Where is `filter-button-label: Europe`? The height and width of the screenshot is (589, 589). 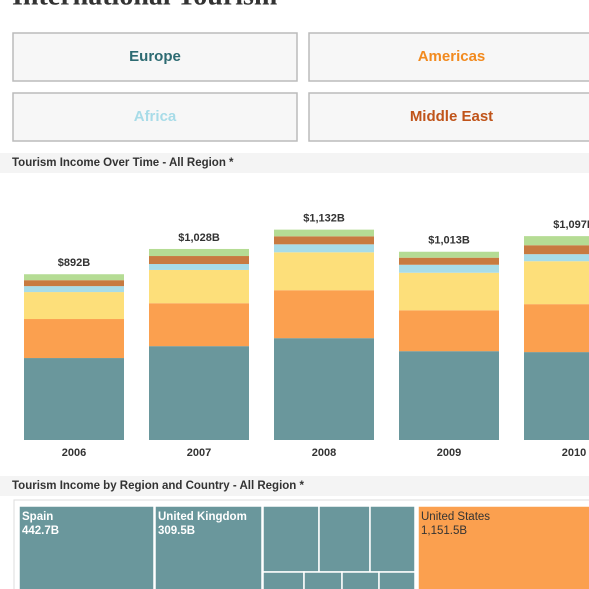 filter-button-label: Europe is located at coordinates (155, 56).